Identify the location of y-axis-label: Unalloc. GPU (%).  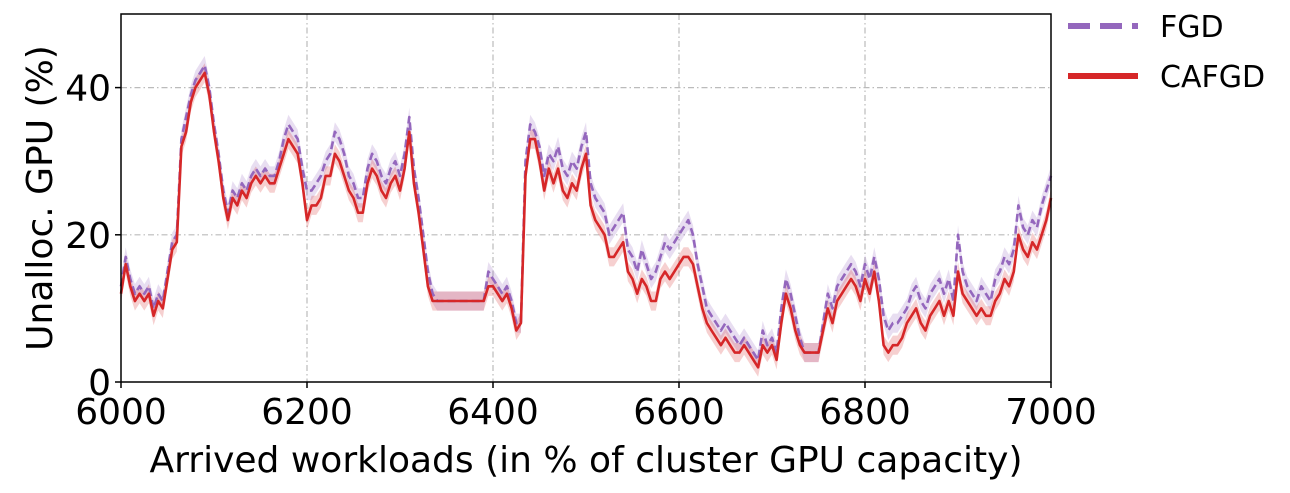
(40, 198).